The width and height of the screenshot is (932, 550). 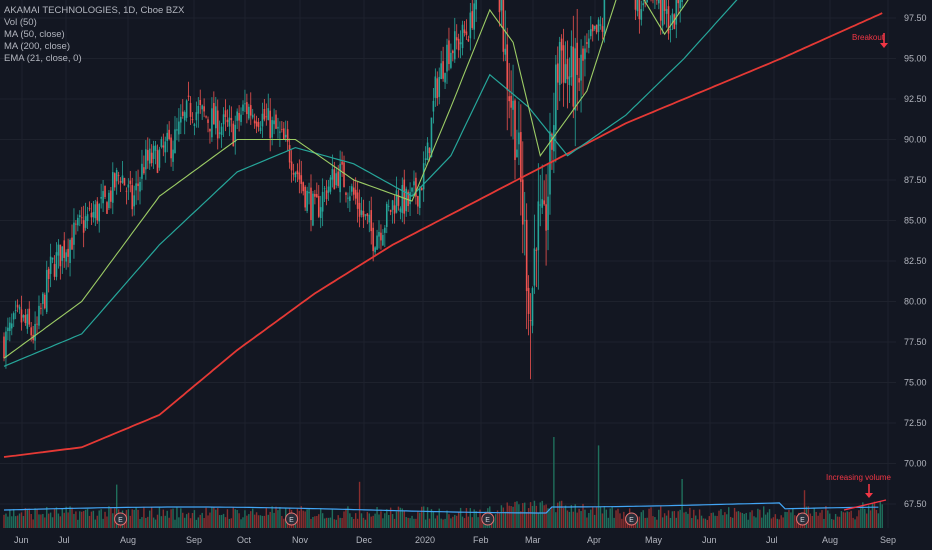 I want to click on breakout-label: Breakout, so click(x=868, y=37).